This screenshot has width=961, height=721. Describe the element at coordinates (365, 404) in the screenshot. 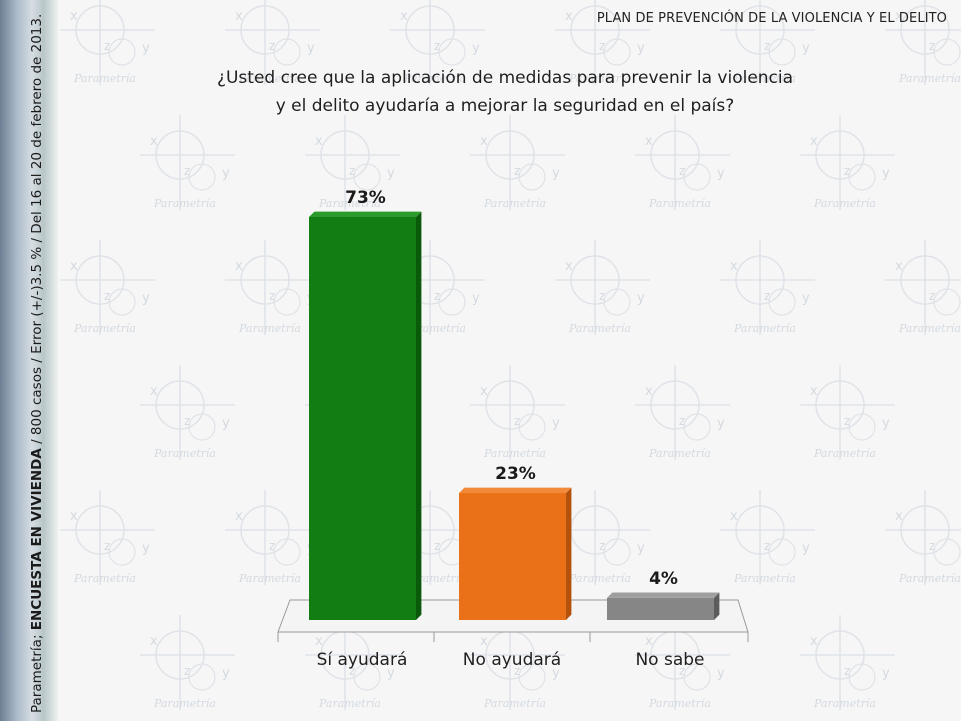

I see `bar-group-0: 73%` at that location.